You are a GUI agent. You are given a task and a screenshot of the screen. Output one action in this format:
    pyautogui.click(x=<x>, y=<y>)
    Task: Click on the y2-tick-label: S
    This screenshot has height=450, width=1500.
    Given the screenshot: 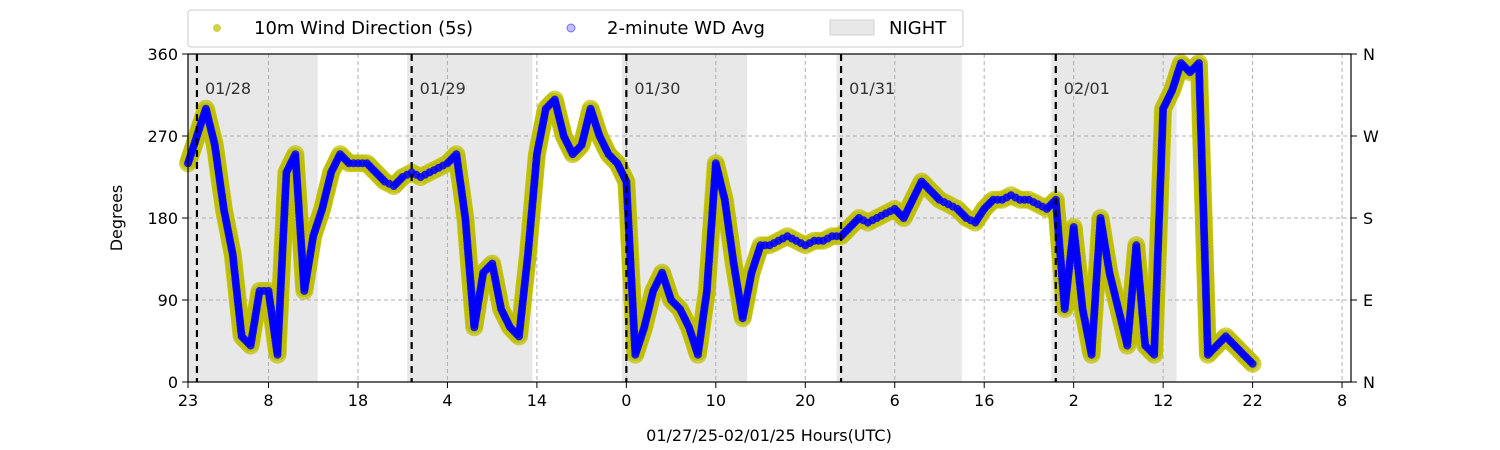 What is the action you would take?
    pyautogui.click(x=1368, y=218)
    